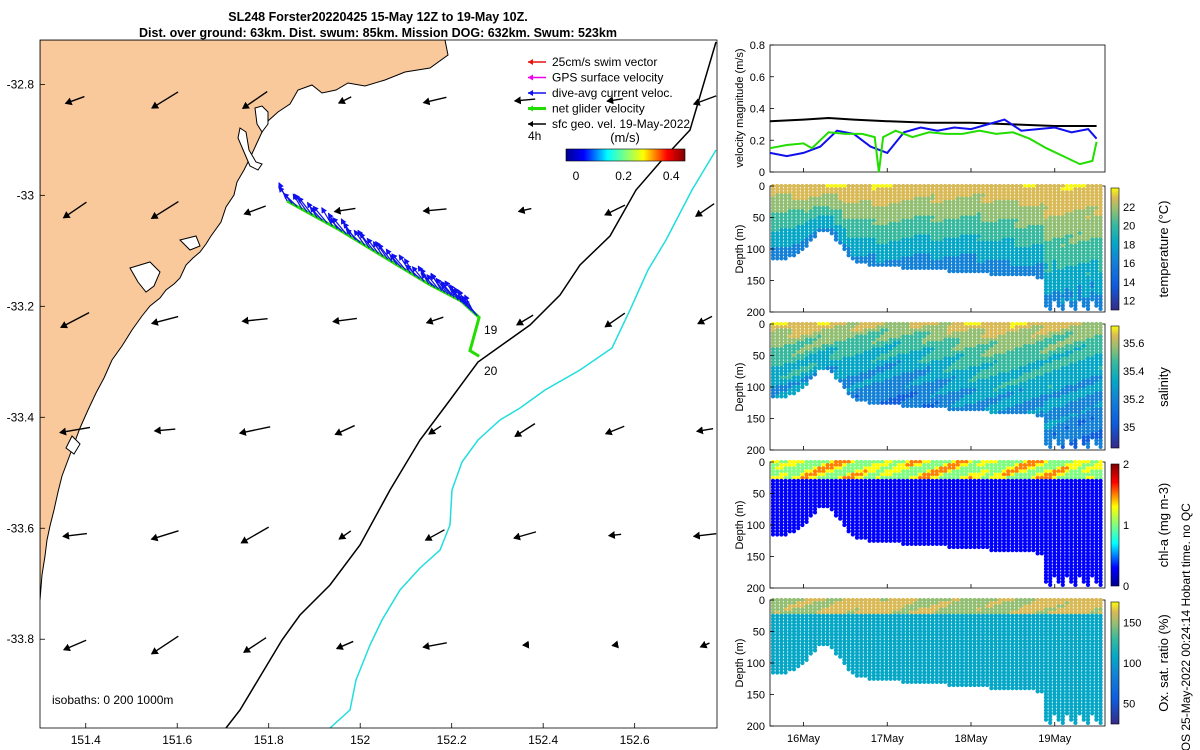 The height and width of the screenshot is (750, 1200). What do you see at coordinates (26, 195) in the screenshot?
I see `map-y-tick-label: -33` at bounding box center [26, 195].